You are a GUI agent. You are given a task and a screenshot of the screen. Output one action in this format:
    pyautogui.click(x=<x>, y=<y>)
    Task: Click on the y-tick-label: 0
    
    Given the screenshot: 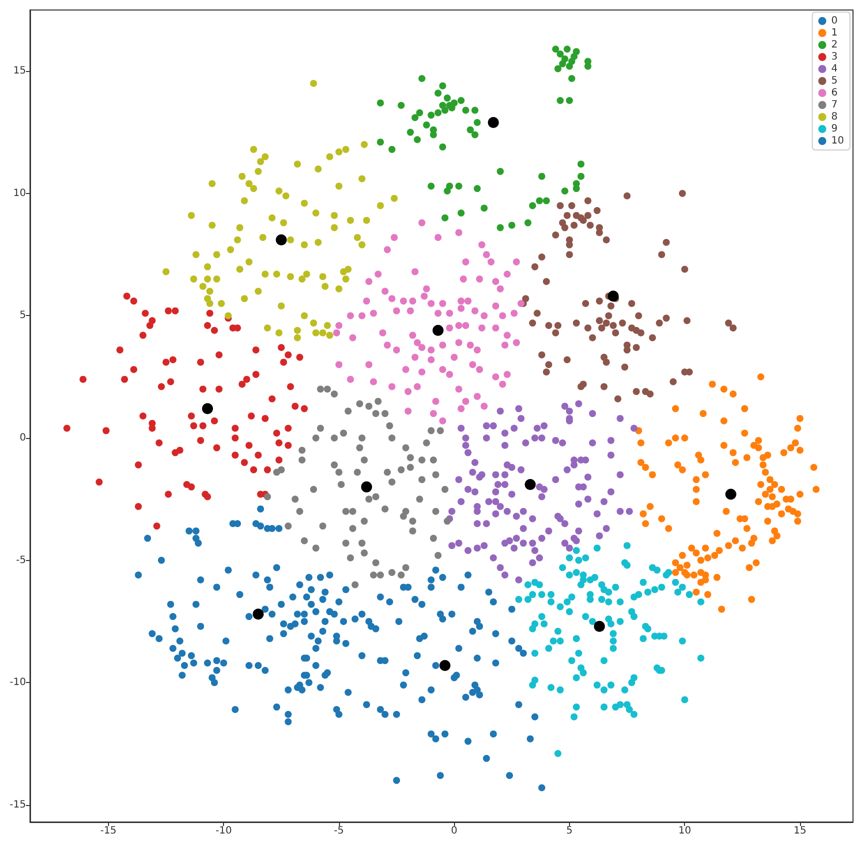 What is the action you would take?
    pyautogui.click(x=23, y=438)
    